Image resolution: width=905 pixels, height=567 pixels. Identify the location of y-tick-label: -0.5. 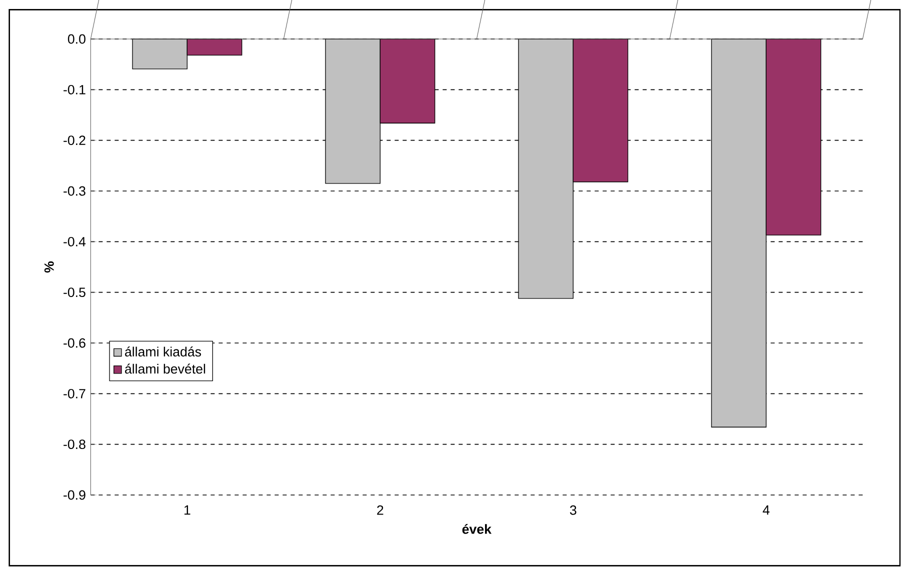
(75, 293).